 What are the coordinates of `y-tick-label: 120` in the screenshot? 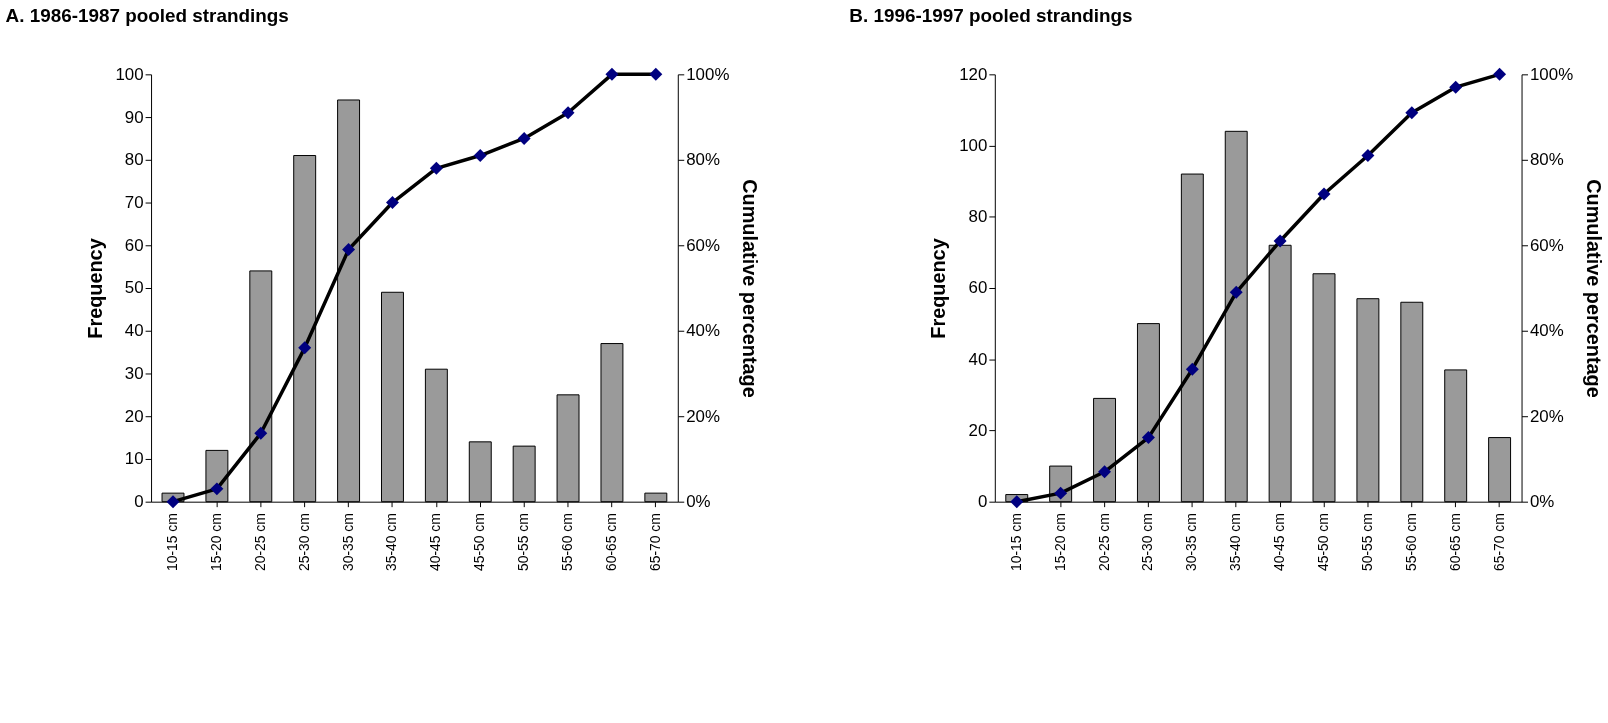 It's located at (973, 74).